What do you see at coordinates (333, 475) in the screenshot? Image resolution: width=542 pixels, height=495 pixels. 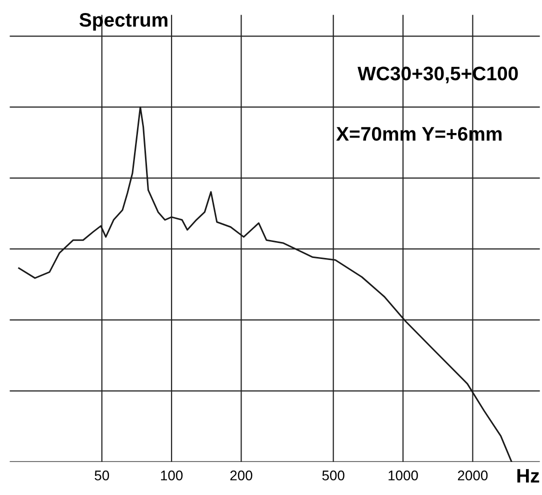 I see `x-tick-label: 500` at bounding box center [333, 475].